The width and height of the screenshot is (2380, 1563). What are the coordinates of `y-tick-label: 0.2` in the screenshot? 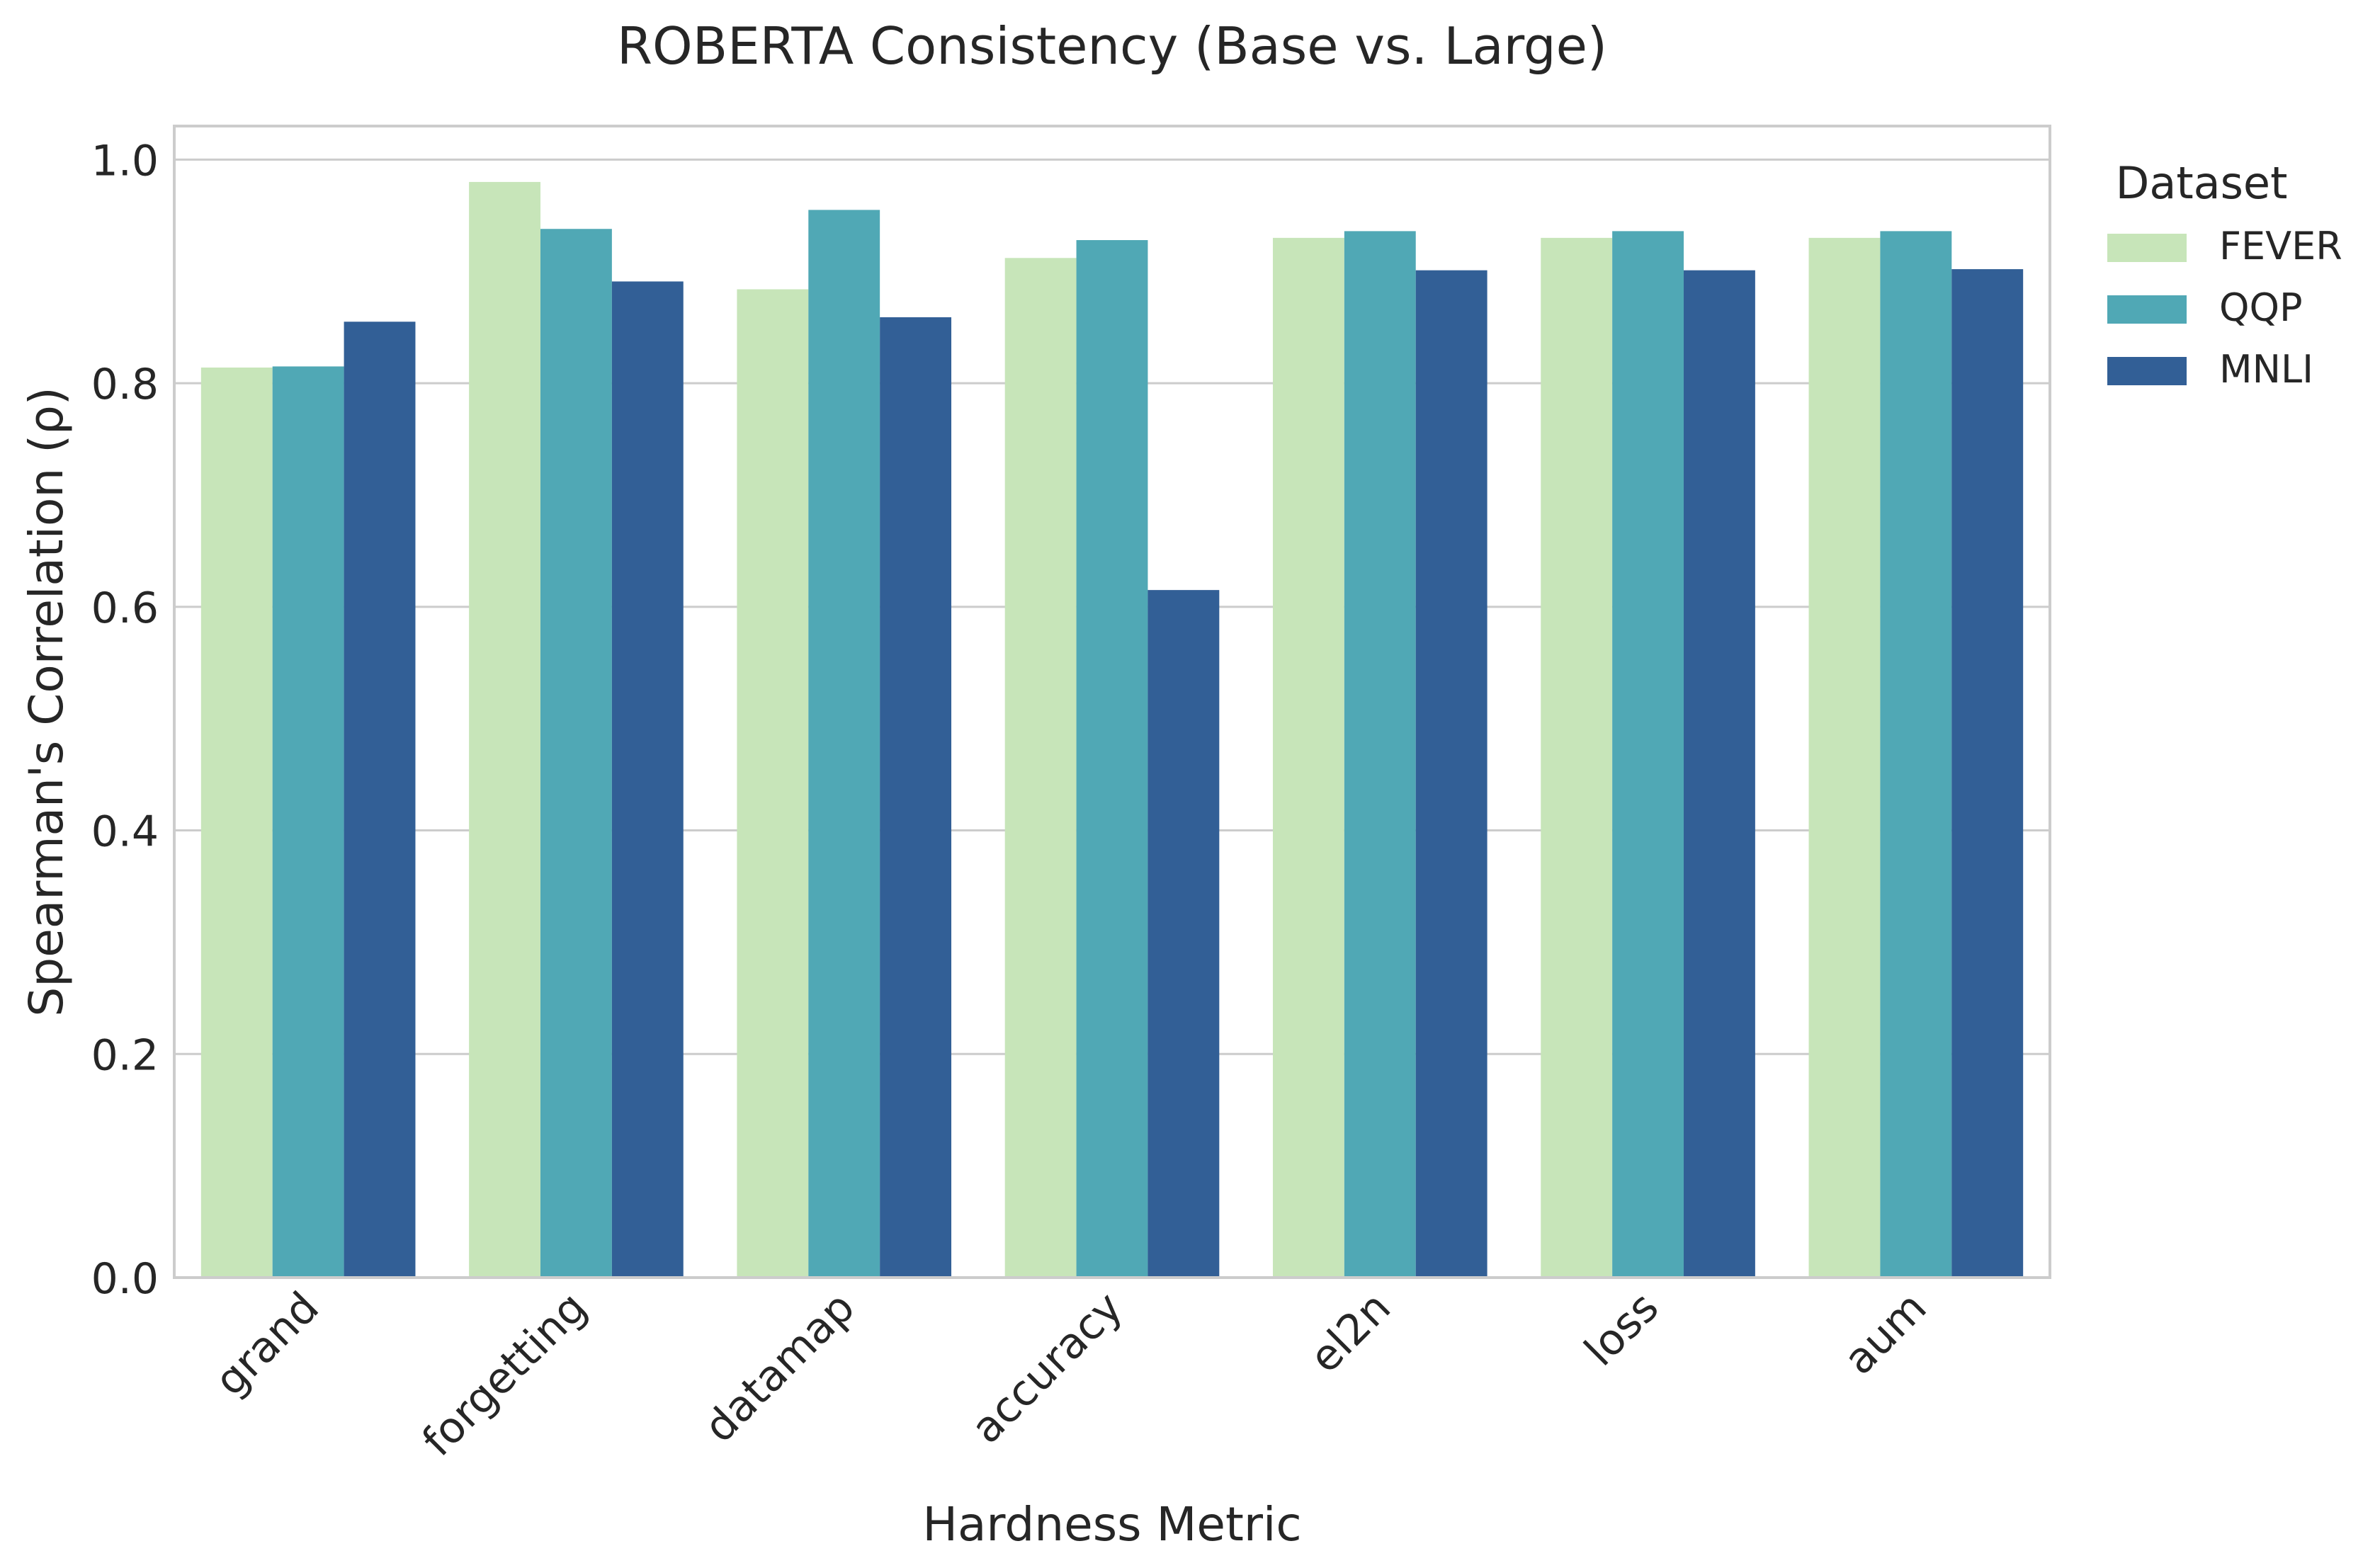 It's located at (125, 1055).